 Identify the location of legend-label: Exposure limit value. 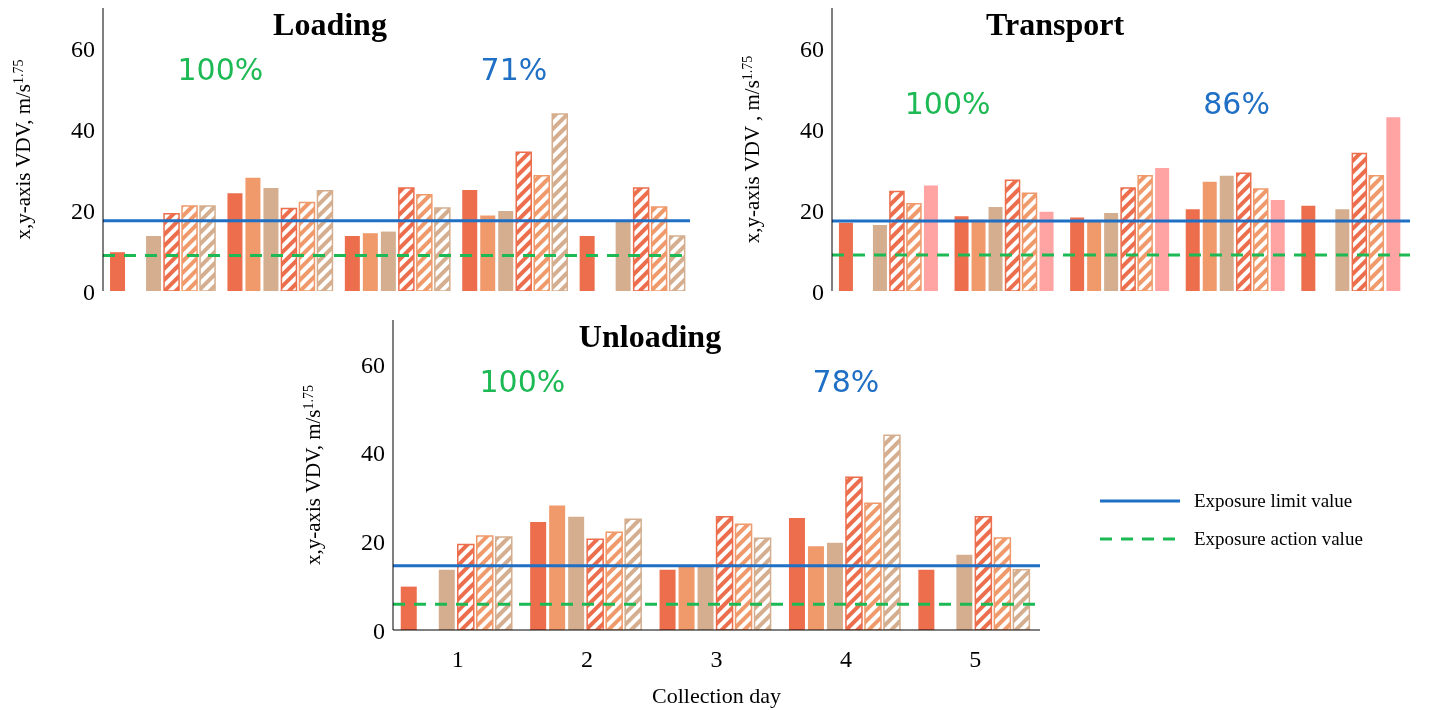
(1273, 501).